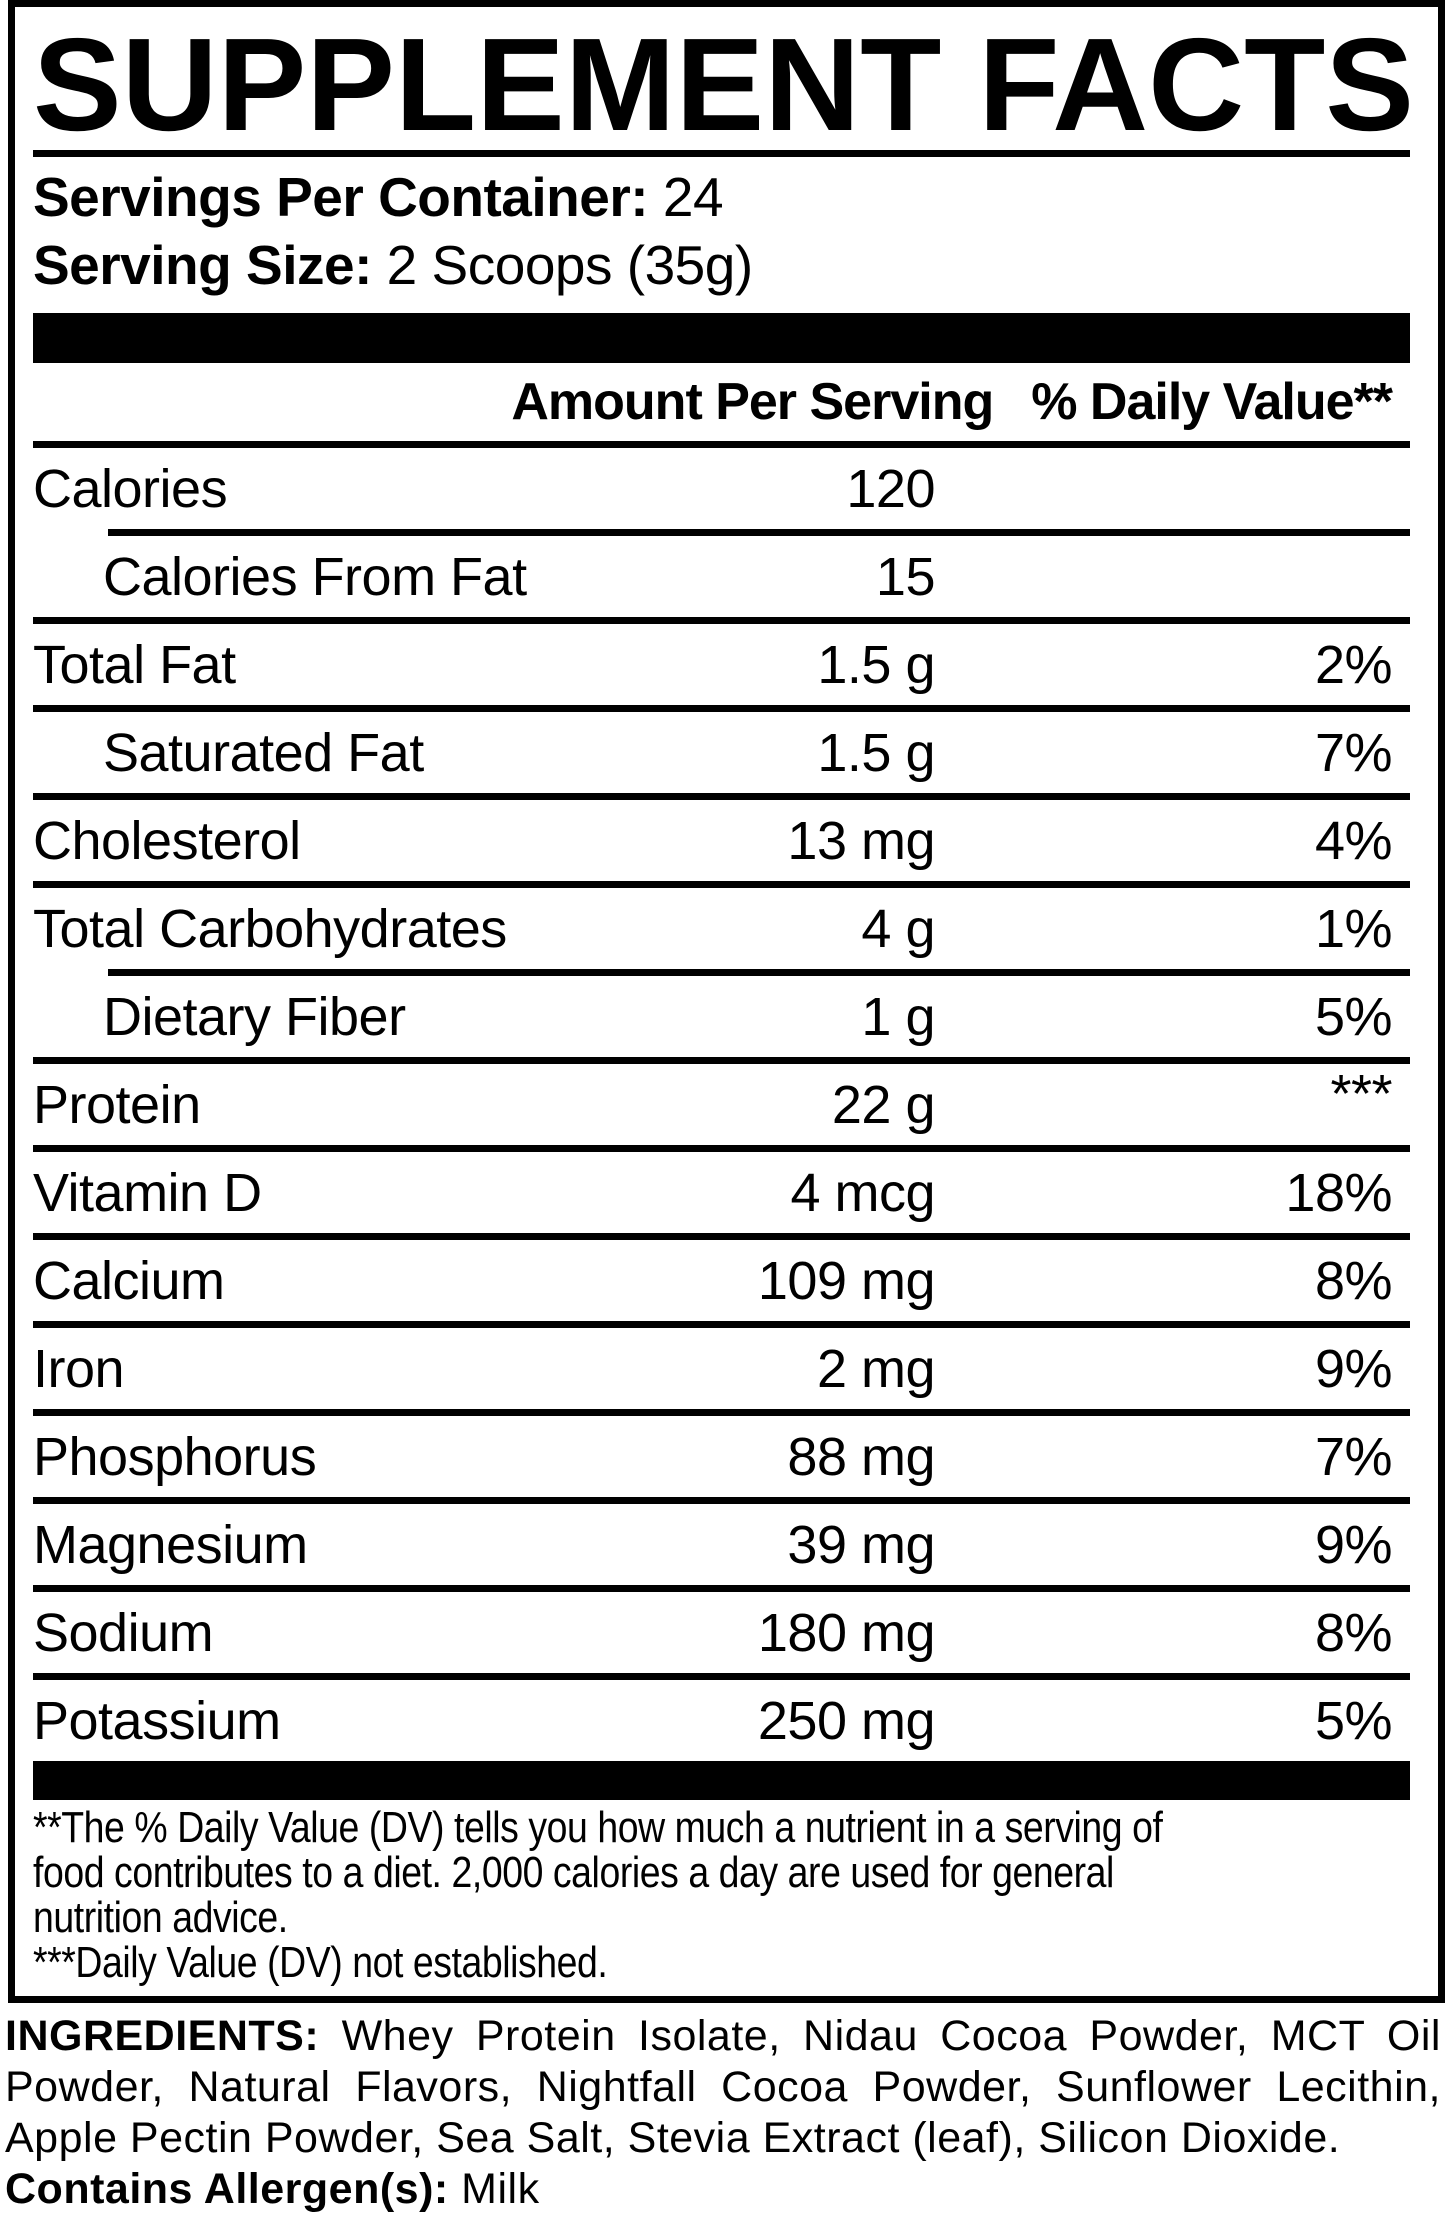 This screenshot has height=2215, width=1445. What do you see at coordinates (752, 402) in the screenshot?
I see `amount-per-serving-header: Amount Per Serving` at bounding box center [752, 402].